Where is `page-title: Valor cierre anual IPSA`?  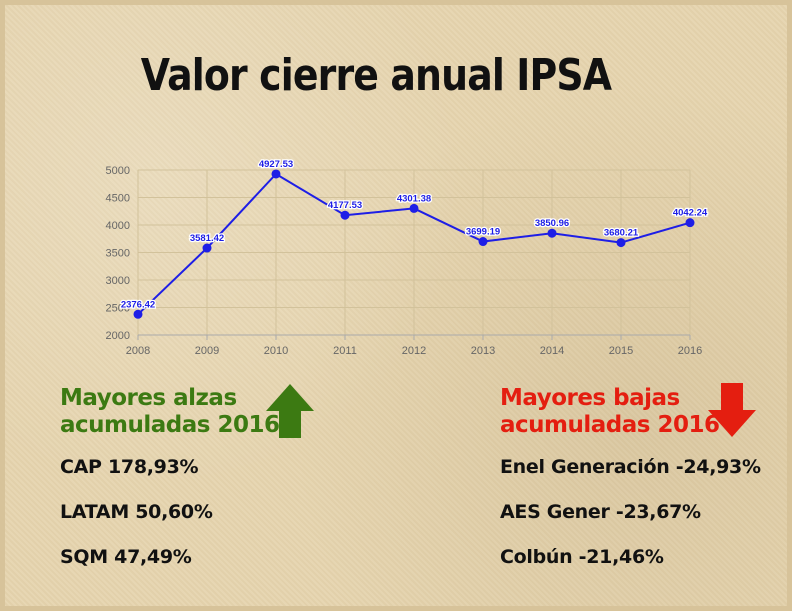 page-title: Valor cierre anual IPSA is located at coordinates (376, 75).